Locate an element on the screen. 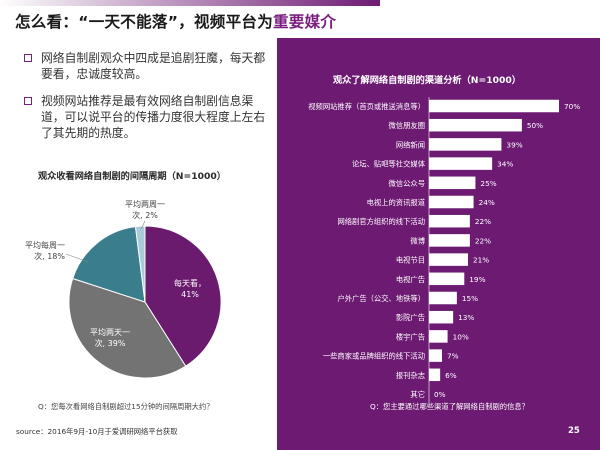 This screenshot has height=450, width=600. page-title: 怎么看：“一天不能落”，视频平台为重要媒介 is located at coordinates (175, 21).